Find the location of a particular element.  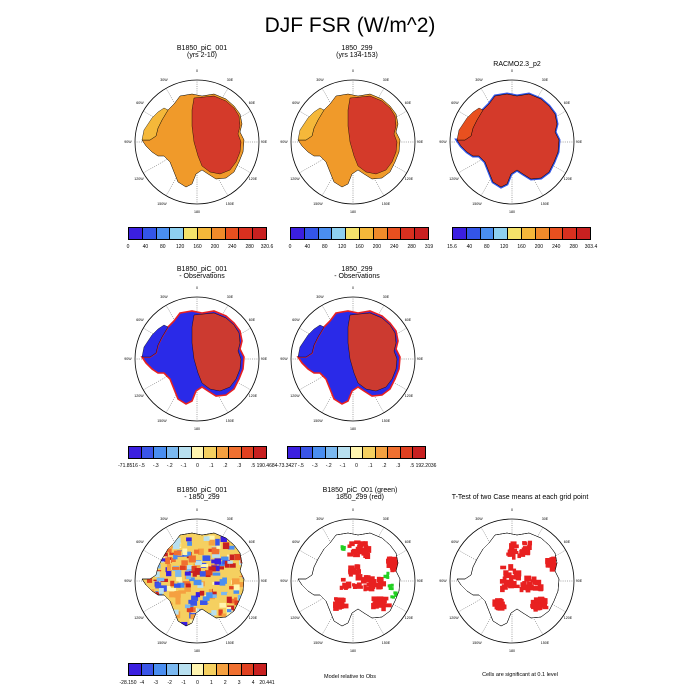

panel-title-r3p1: B1850_piC_001- 1850_299 is located at coordinates (202, 494).